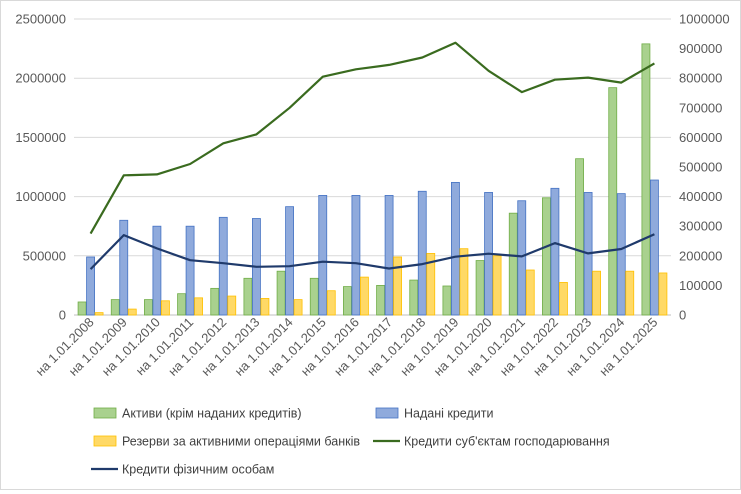  What do you see at coordinates (700, 167) in the screenshot?
I see `y-right-tick-label: 500000` at bounding box center [700, 167].